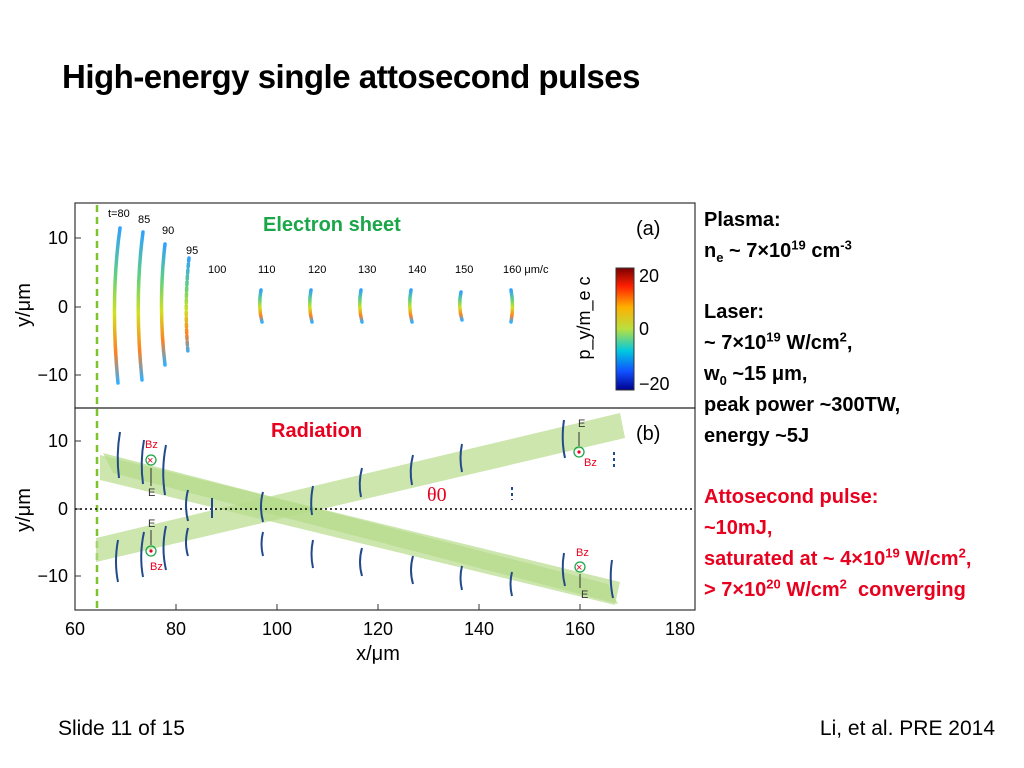 This screenshot has height=768, width=1024. I want to click on ytick-b-mid: 0, so click(63, 509).